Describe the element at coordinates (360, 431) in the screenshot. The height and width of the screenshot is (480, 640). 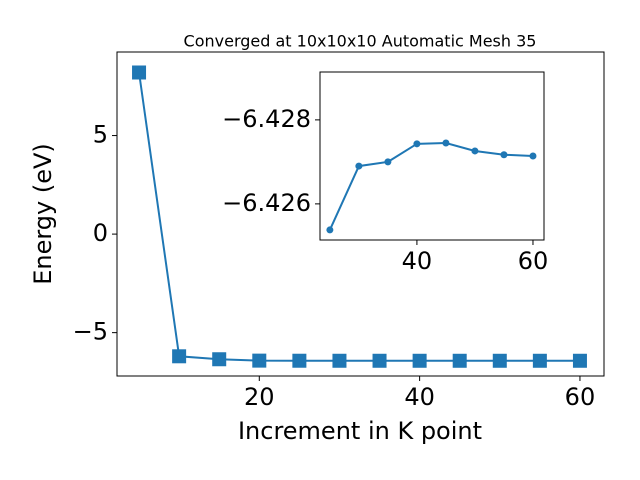
I see `x-axis-label: Increment in K point` at that location.